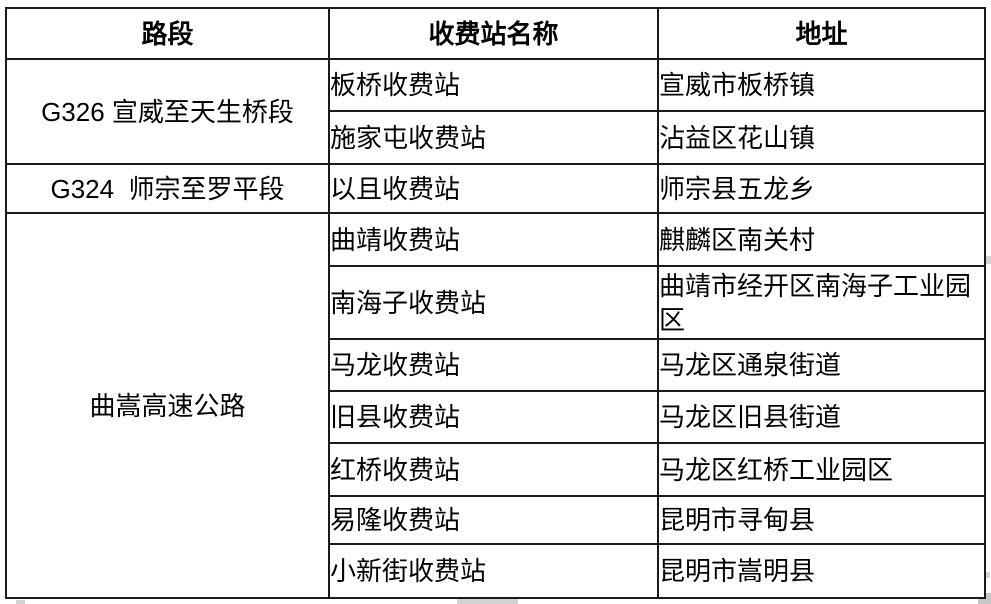 The height and width of the screenshot is (604, 991). What do you see at coordinates (167, 111) in the screenshot?
I see `section-cell-g326: G326 宣威至天生桥段` at bounding box center [167, 111].